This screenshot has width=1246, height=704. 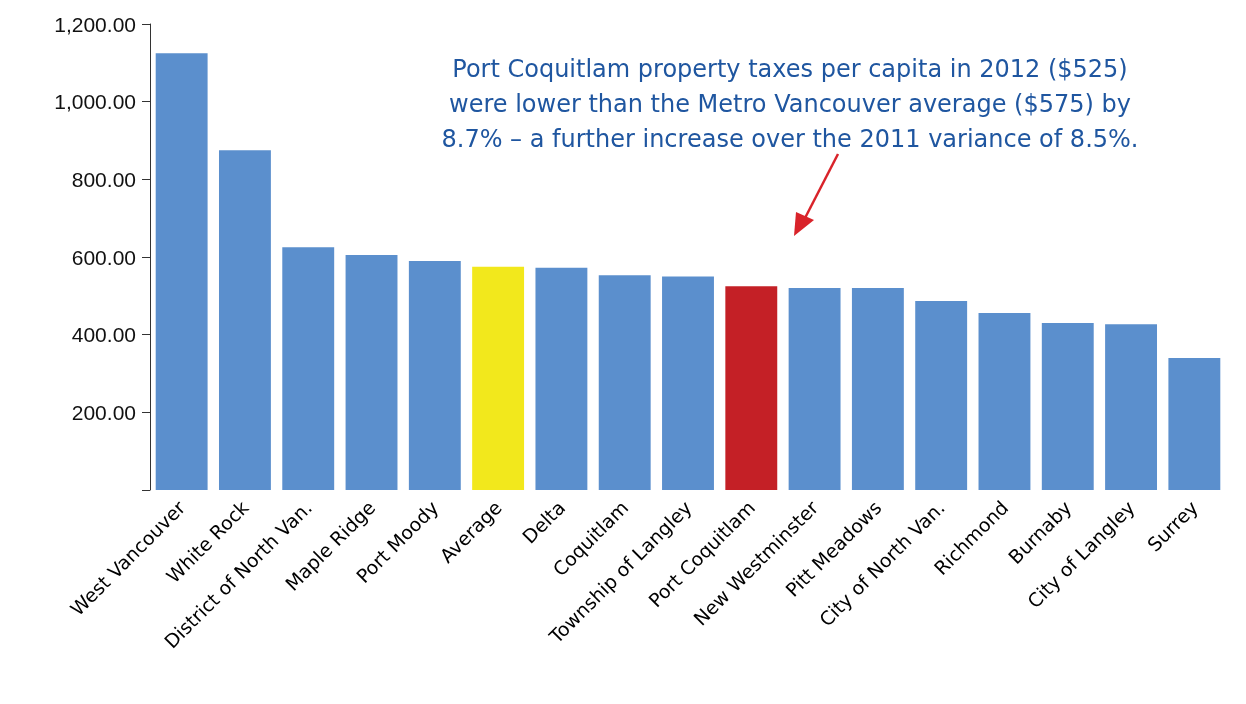 I want to click on y-tick-label: 200.00, so click(x=103, y=412).